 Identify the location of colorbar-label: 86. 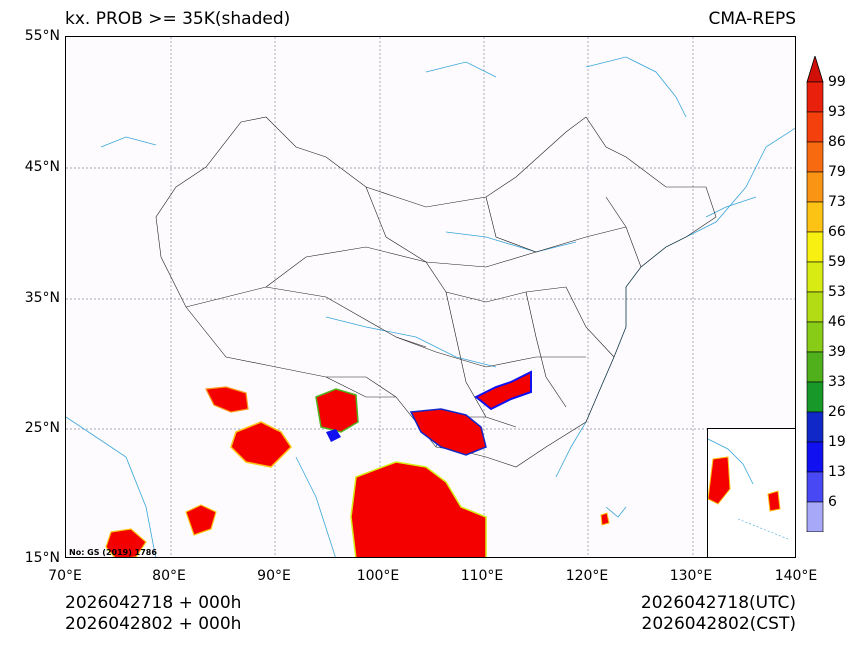
(837, 142).